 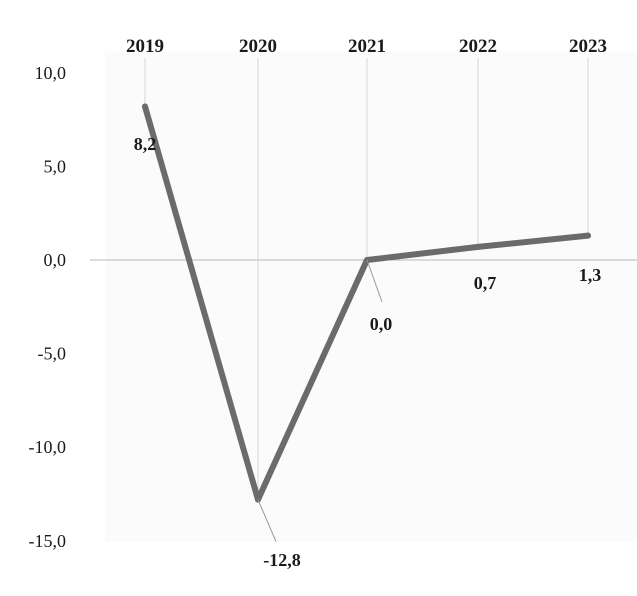 I want to click on x-tick-label: 2021, so click(x=367, y=46).